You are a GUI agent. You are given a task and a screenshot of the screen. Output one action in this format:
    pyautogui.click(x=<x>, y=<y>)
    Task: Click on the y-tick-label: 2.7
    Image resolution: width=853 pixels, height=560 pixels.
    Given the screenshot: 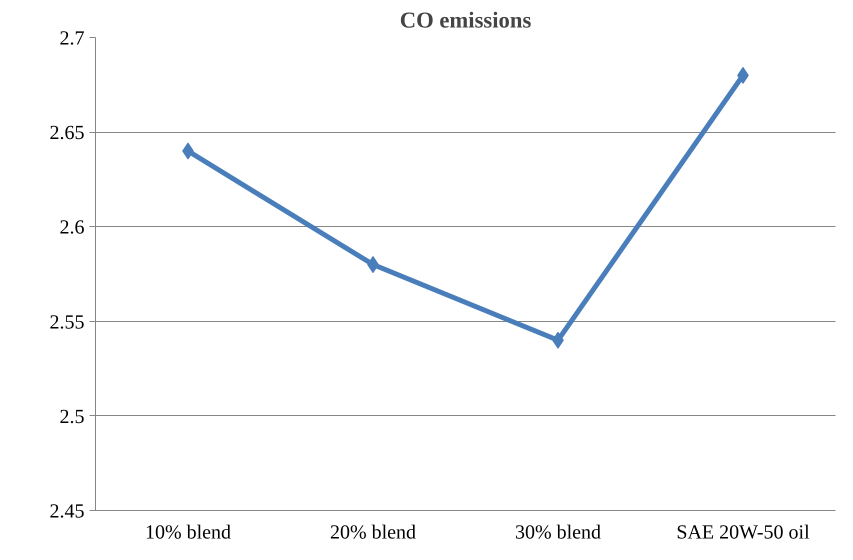 What is the action you would take?
    pyautogui.click(x=72, y=39)
    